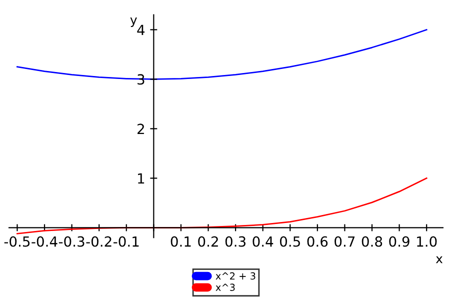 The height and width of the screenshot is (297, 452). What do you see at coordinates (236, 276) in the screenshot?
I see `legend-label: x^2 + 3` at bounding box center [236, 276].